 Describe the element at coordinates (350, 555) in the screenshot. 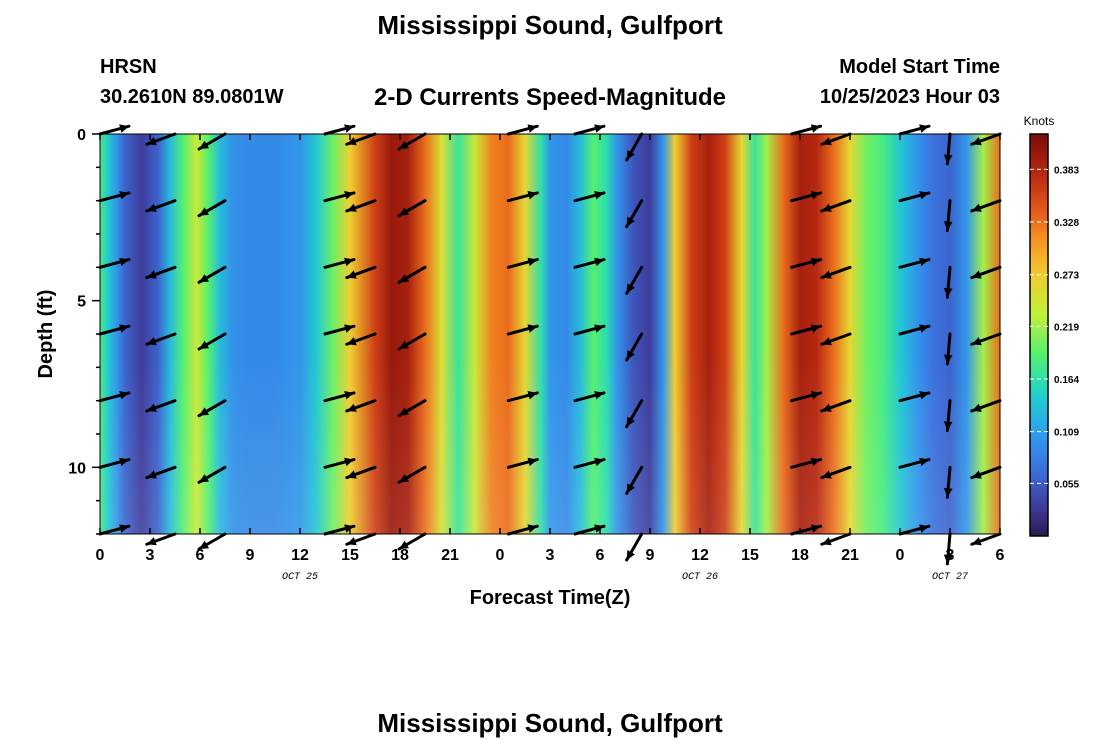

I see `x-tick-label: 15` at that location.